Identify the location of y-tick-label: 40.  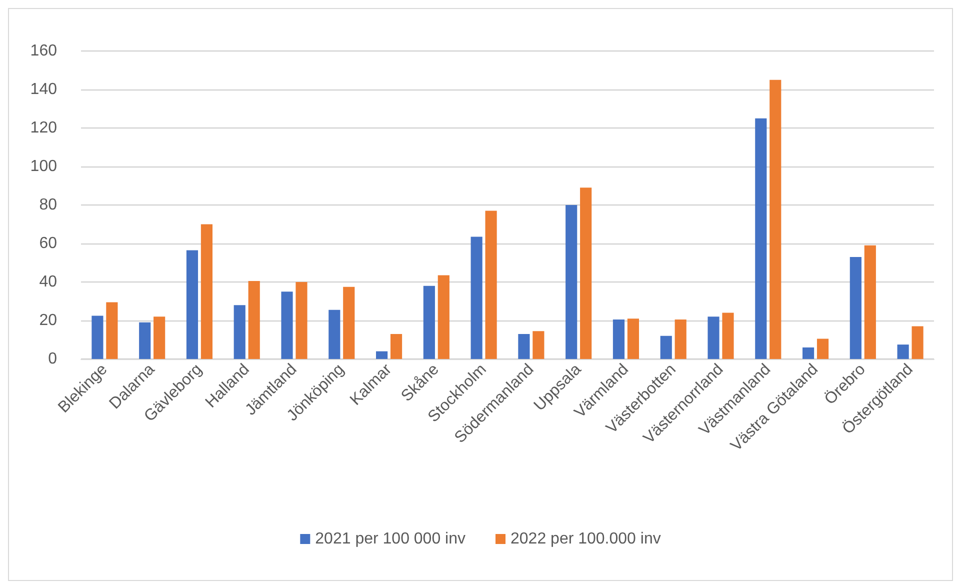
(48, 282).